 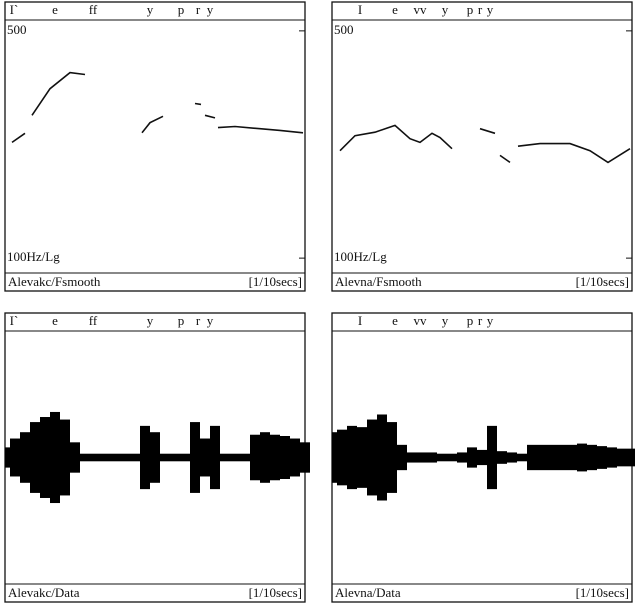 I want to click on panel-title: Alevakc/Data, so click(x=44, y=592).